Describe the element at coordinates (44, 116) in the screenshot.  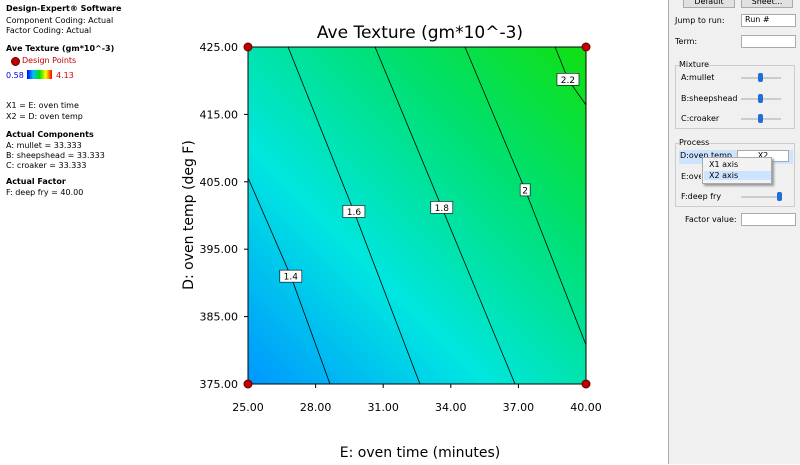
I see `info: X2 = D: oven temp` at that location.